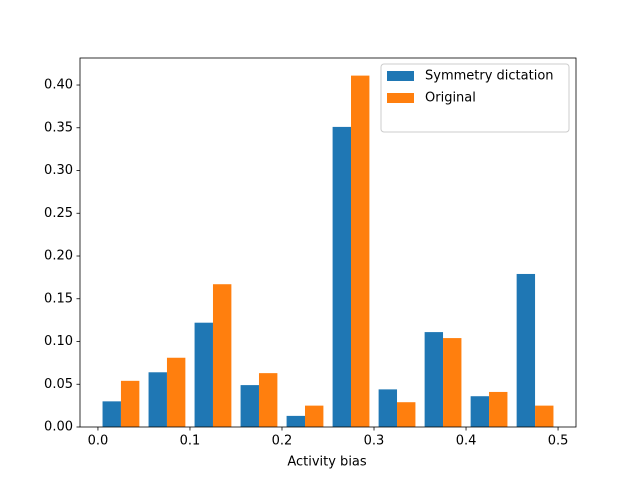  What do you see at coordinates (58, 298) in the screenshot?
I see `y-tick-label: 0.15` at bounding box center [58, 298].